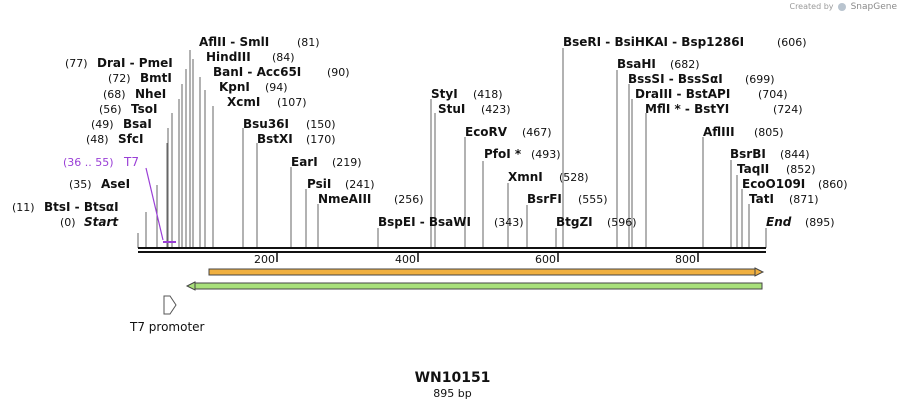  Describe the element at coordinates (154, 204) in the screenshot. I see `primer-connector` at that location.